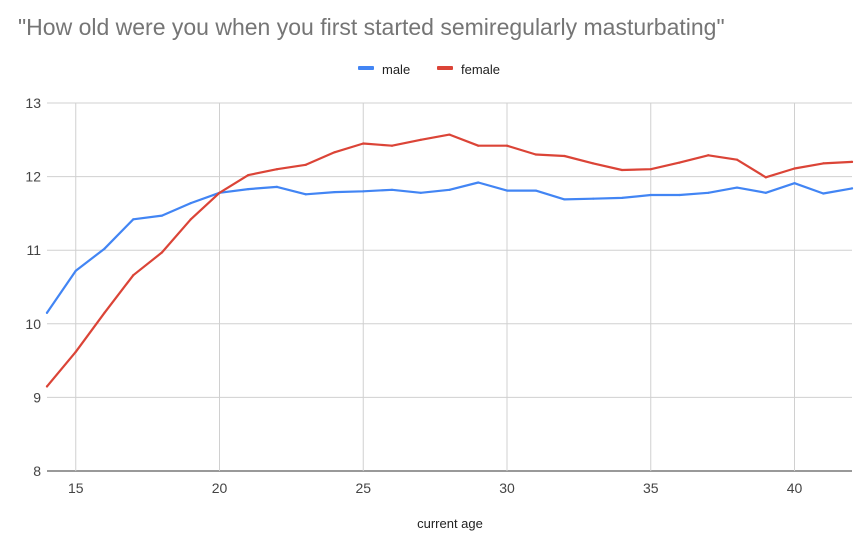 Image resolution: width=866 pixels, height=542 pixels. Describe the element at coordinates (33, 250) in the screenshot. I see `y-tick-label: 11` at that location.